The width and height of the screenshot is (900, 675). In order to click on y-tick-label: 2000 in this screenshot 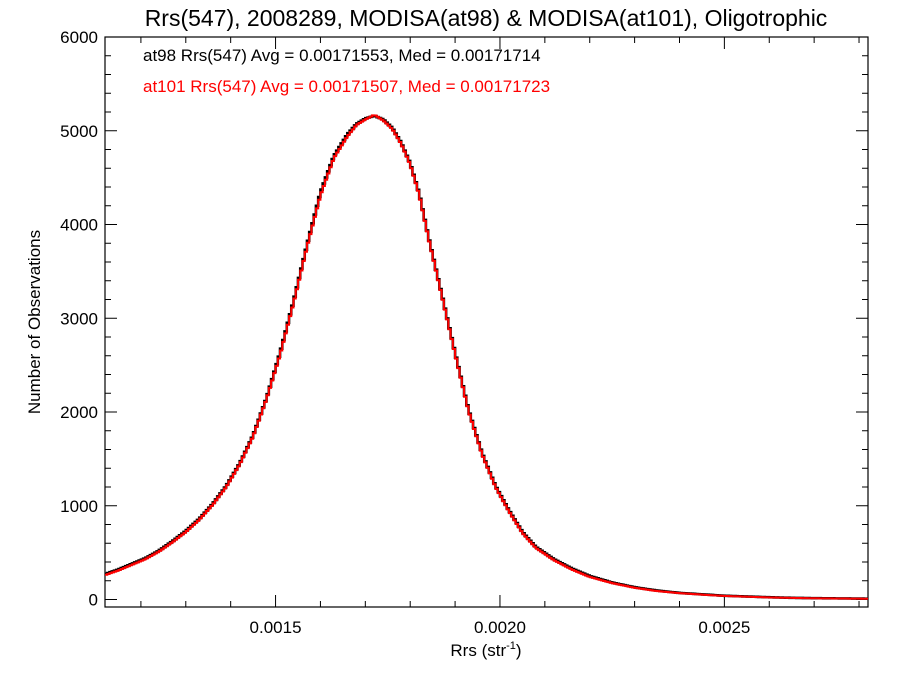, I will do `click(79, 412)`.